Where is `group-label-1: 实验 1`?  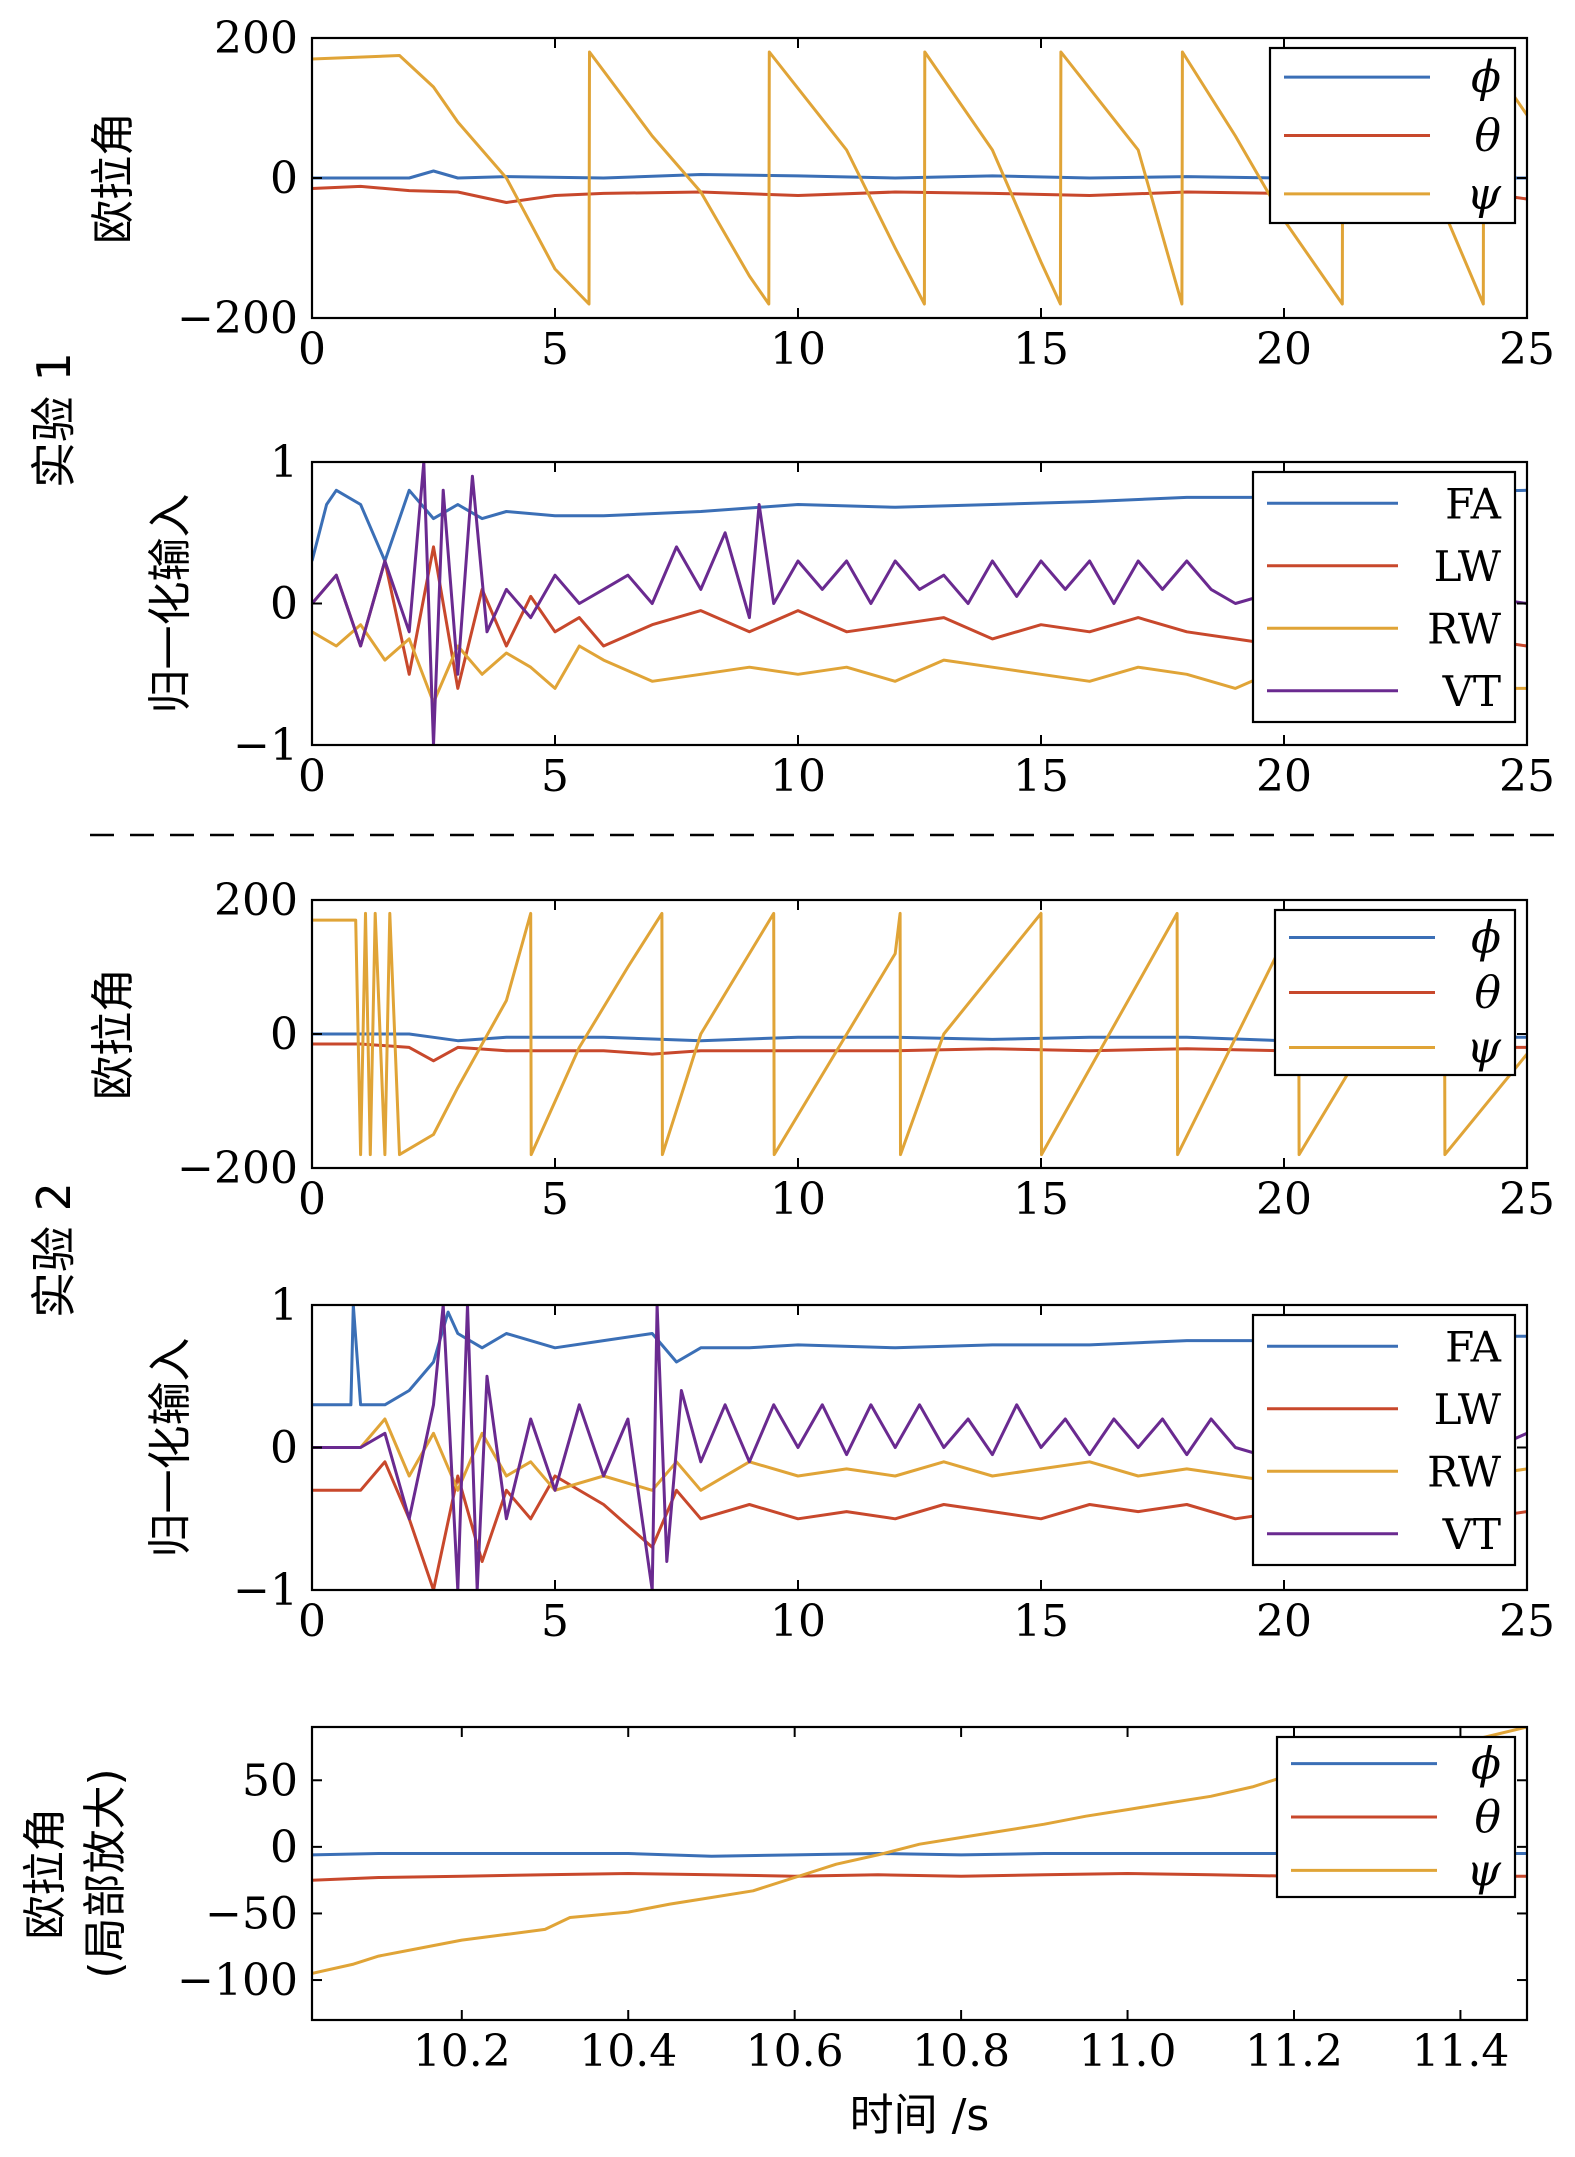 group-label-1: 实验 1 is located at coordinates (54, 420).